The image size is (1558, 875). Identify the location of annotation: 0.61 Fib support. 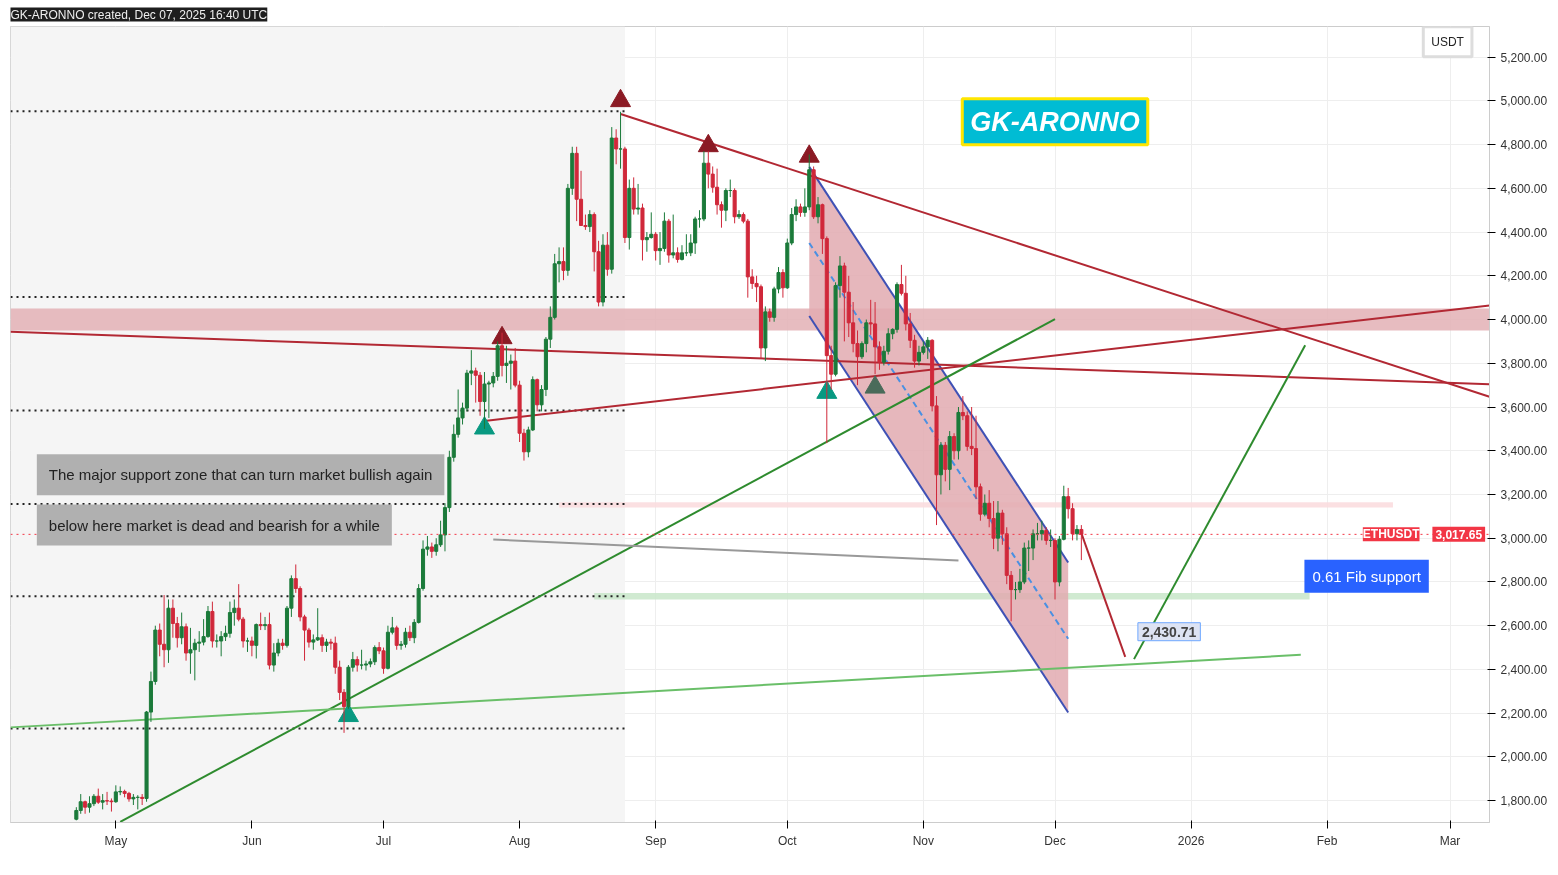
(1367, 576).